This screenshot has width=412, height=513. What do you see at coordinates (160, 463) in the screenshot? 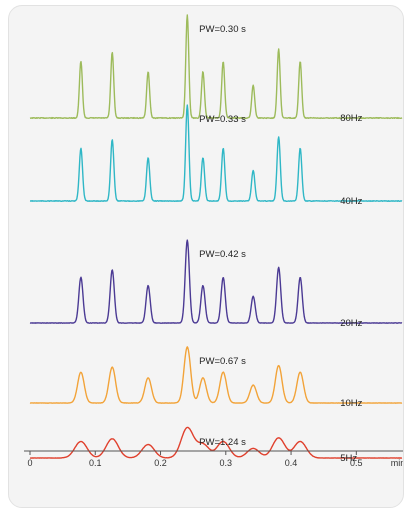
I see `x-tick-label: 0.2` at bounding box center [160, 463].